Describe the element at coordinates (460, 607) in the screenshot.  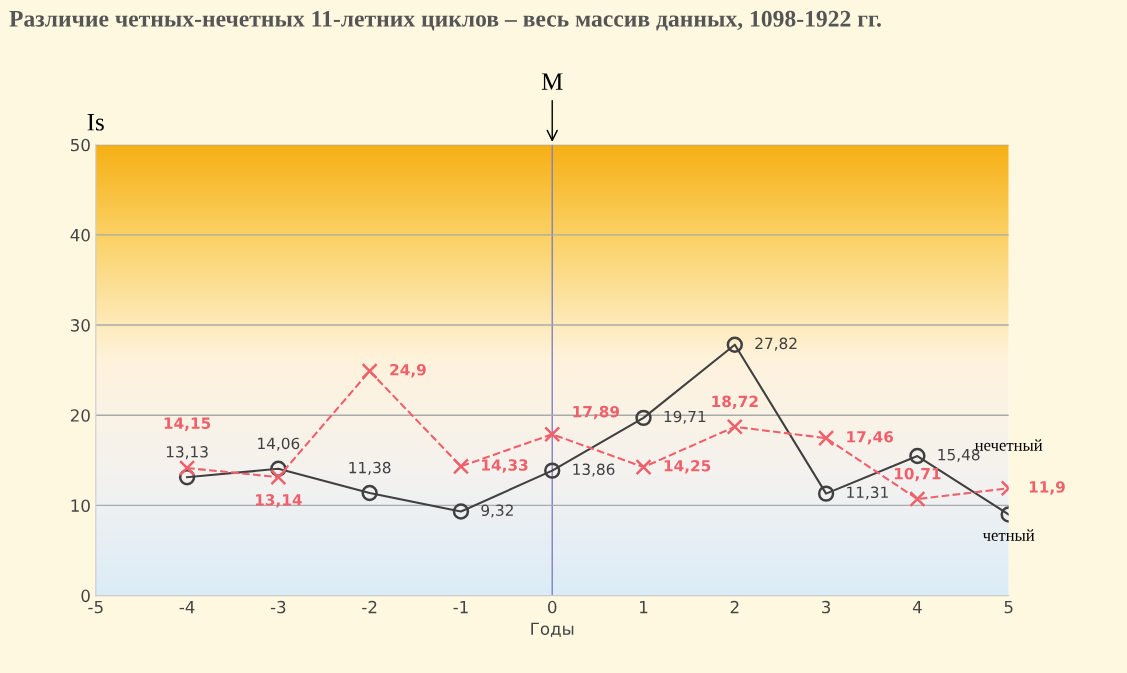
I see `x-tick-label: -1` at that location.